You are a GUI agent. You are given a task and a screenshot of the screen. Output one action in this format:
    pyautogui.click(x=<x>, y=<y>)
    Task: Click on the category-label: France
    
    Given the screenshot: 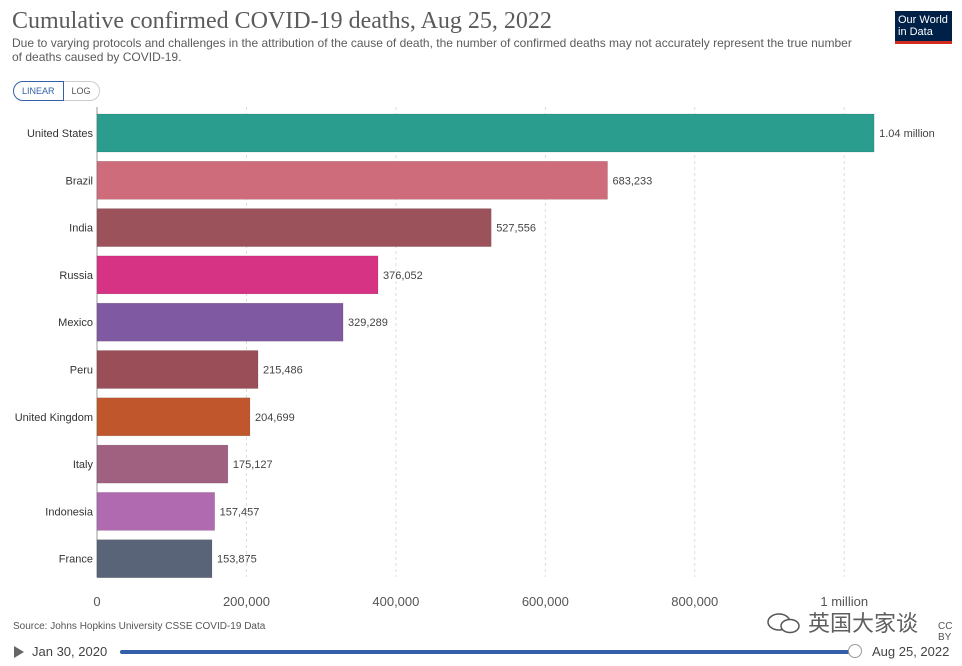 What is the action you would take?
    pyautogui.click(x=76, y=560)
    